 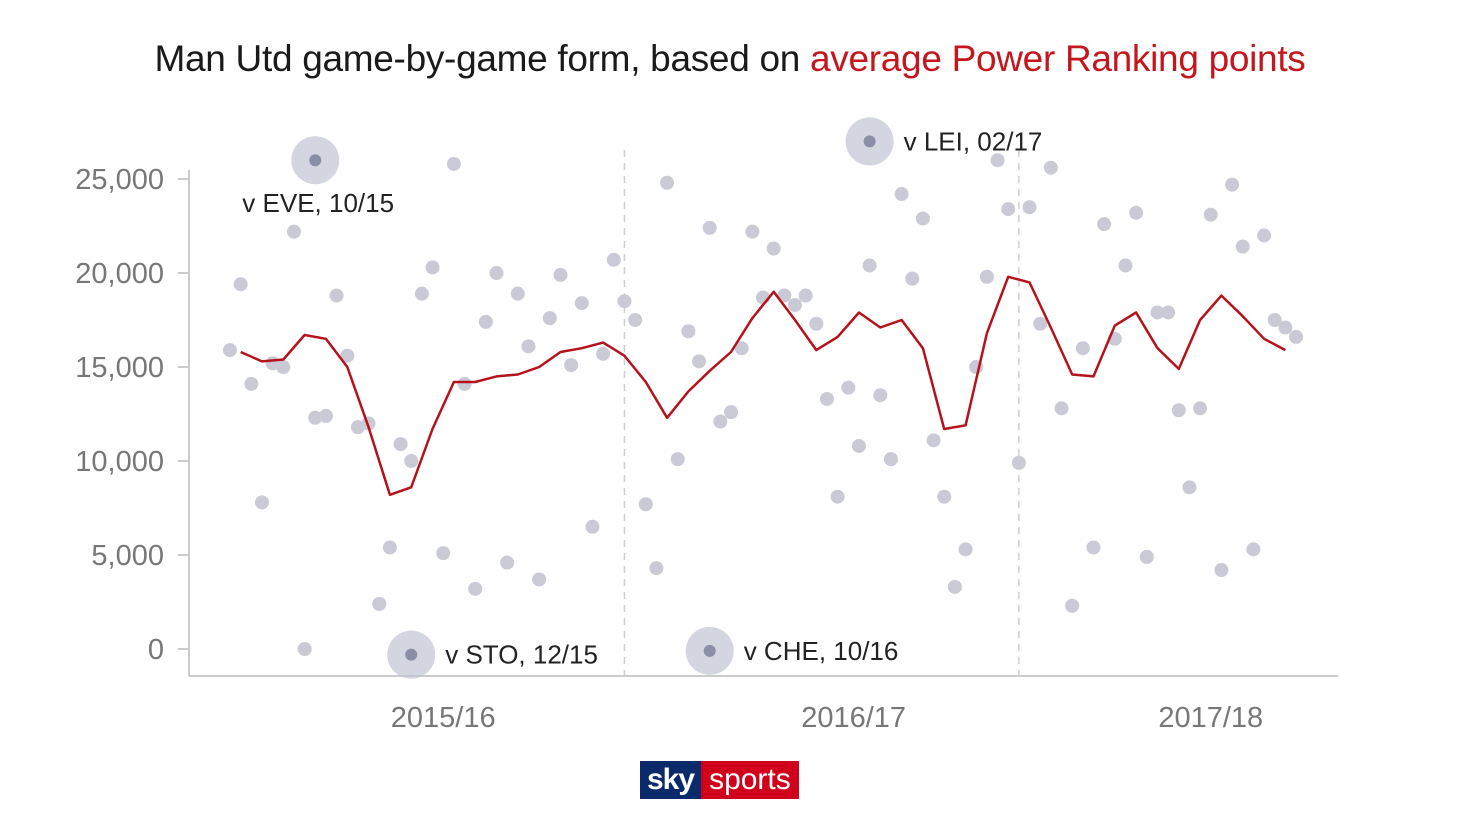 What do you see at coordinates (482, 58) in the screenshot?
I see `chart-title-prefix: Man Utd game-by-game form, based on` at bounding box center [482, 58].